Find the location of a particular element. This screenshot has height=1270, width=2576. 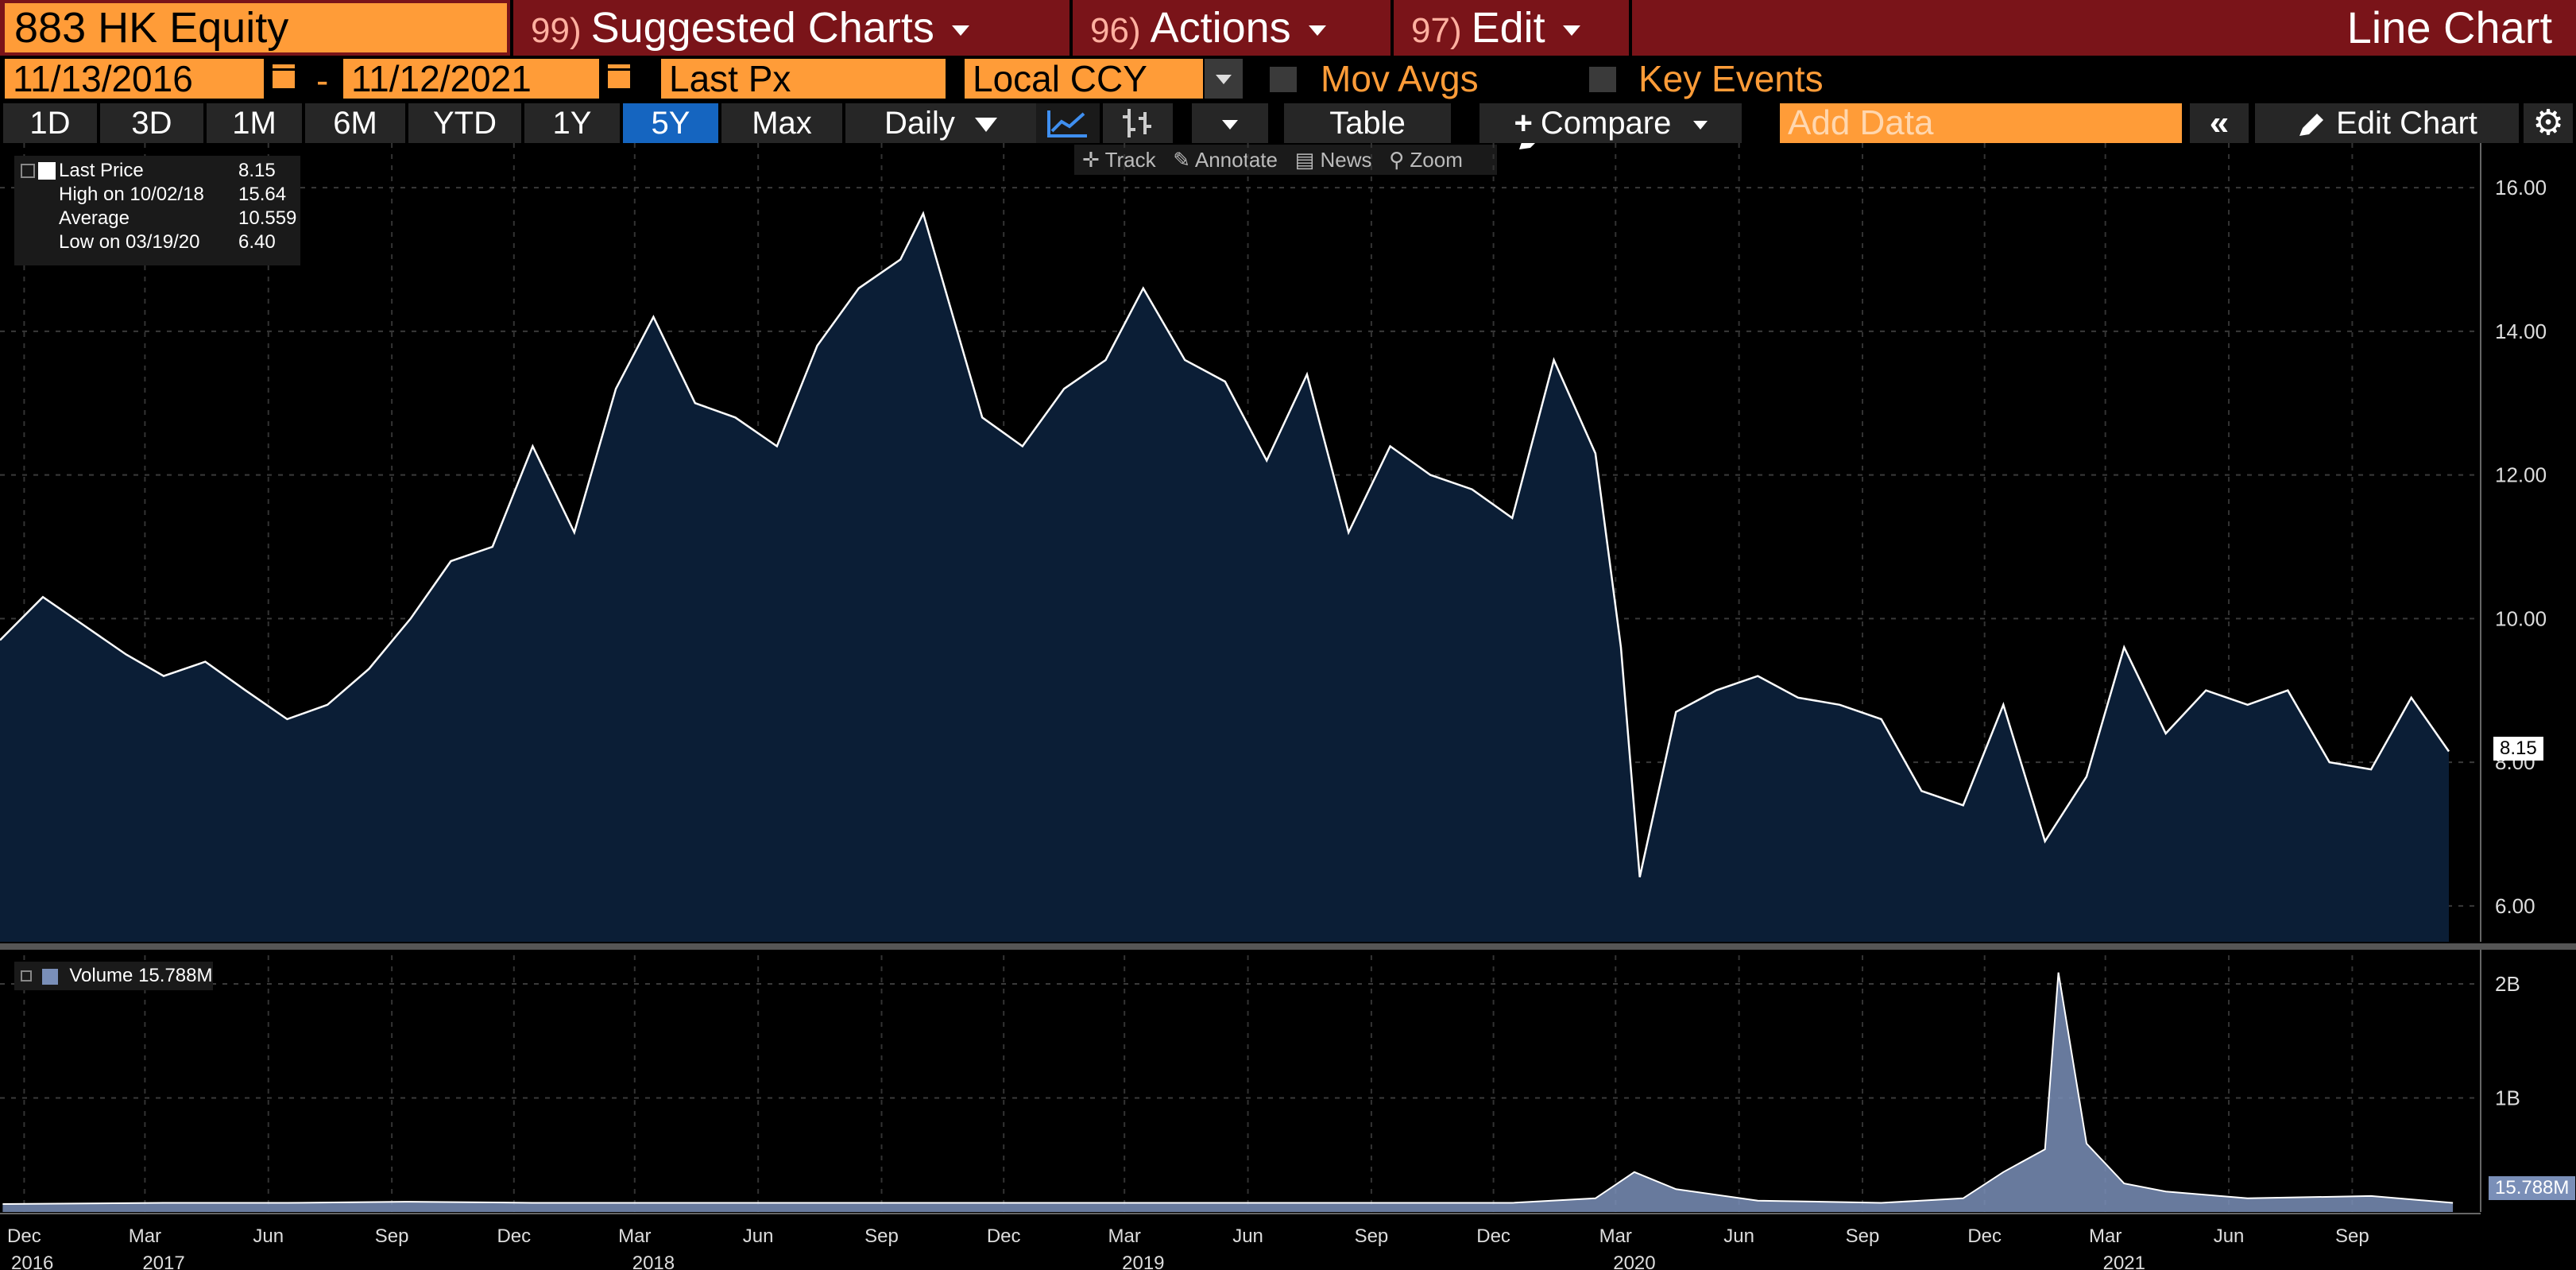

suggested-charts-menu: 99) Suggested Charts is located at coordinates (789, 28).